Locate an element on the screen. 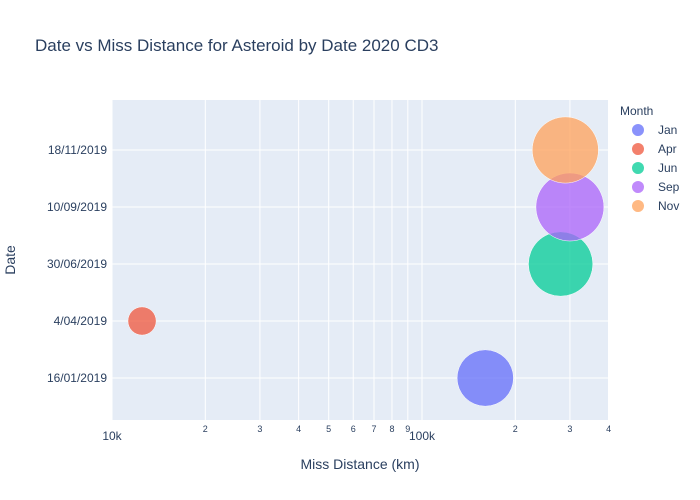  y-axis-title: Date is located at coordinates (10, 260).